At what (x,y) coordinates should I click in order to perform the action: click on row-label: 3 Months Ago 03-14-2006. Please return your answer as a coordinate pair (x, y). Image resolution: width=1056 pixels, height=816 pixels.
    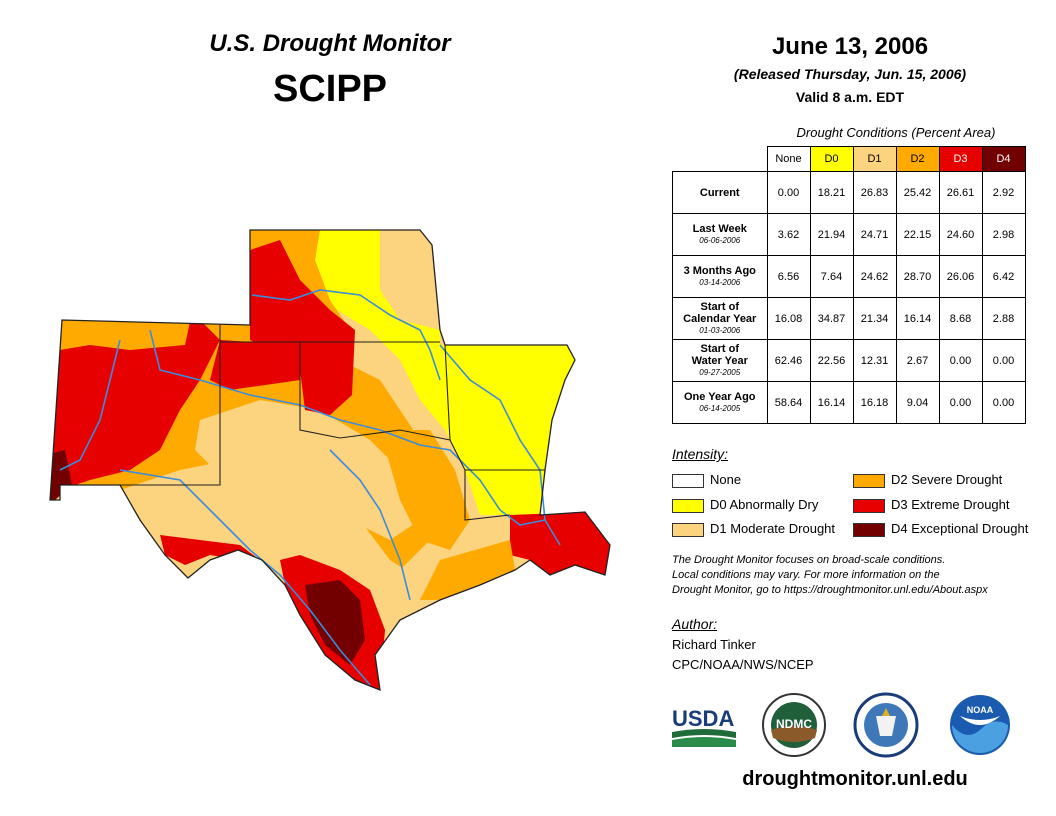
    Looking at the image, I should click on (720, 276).